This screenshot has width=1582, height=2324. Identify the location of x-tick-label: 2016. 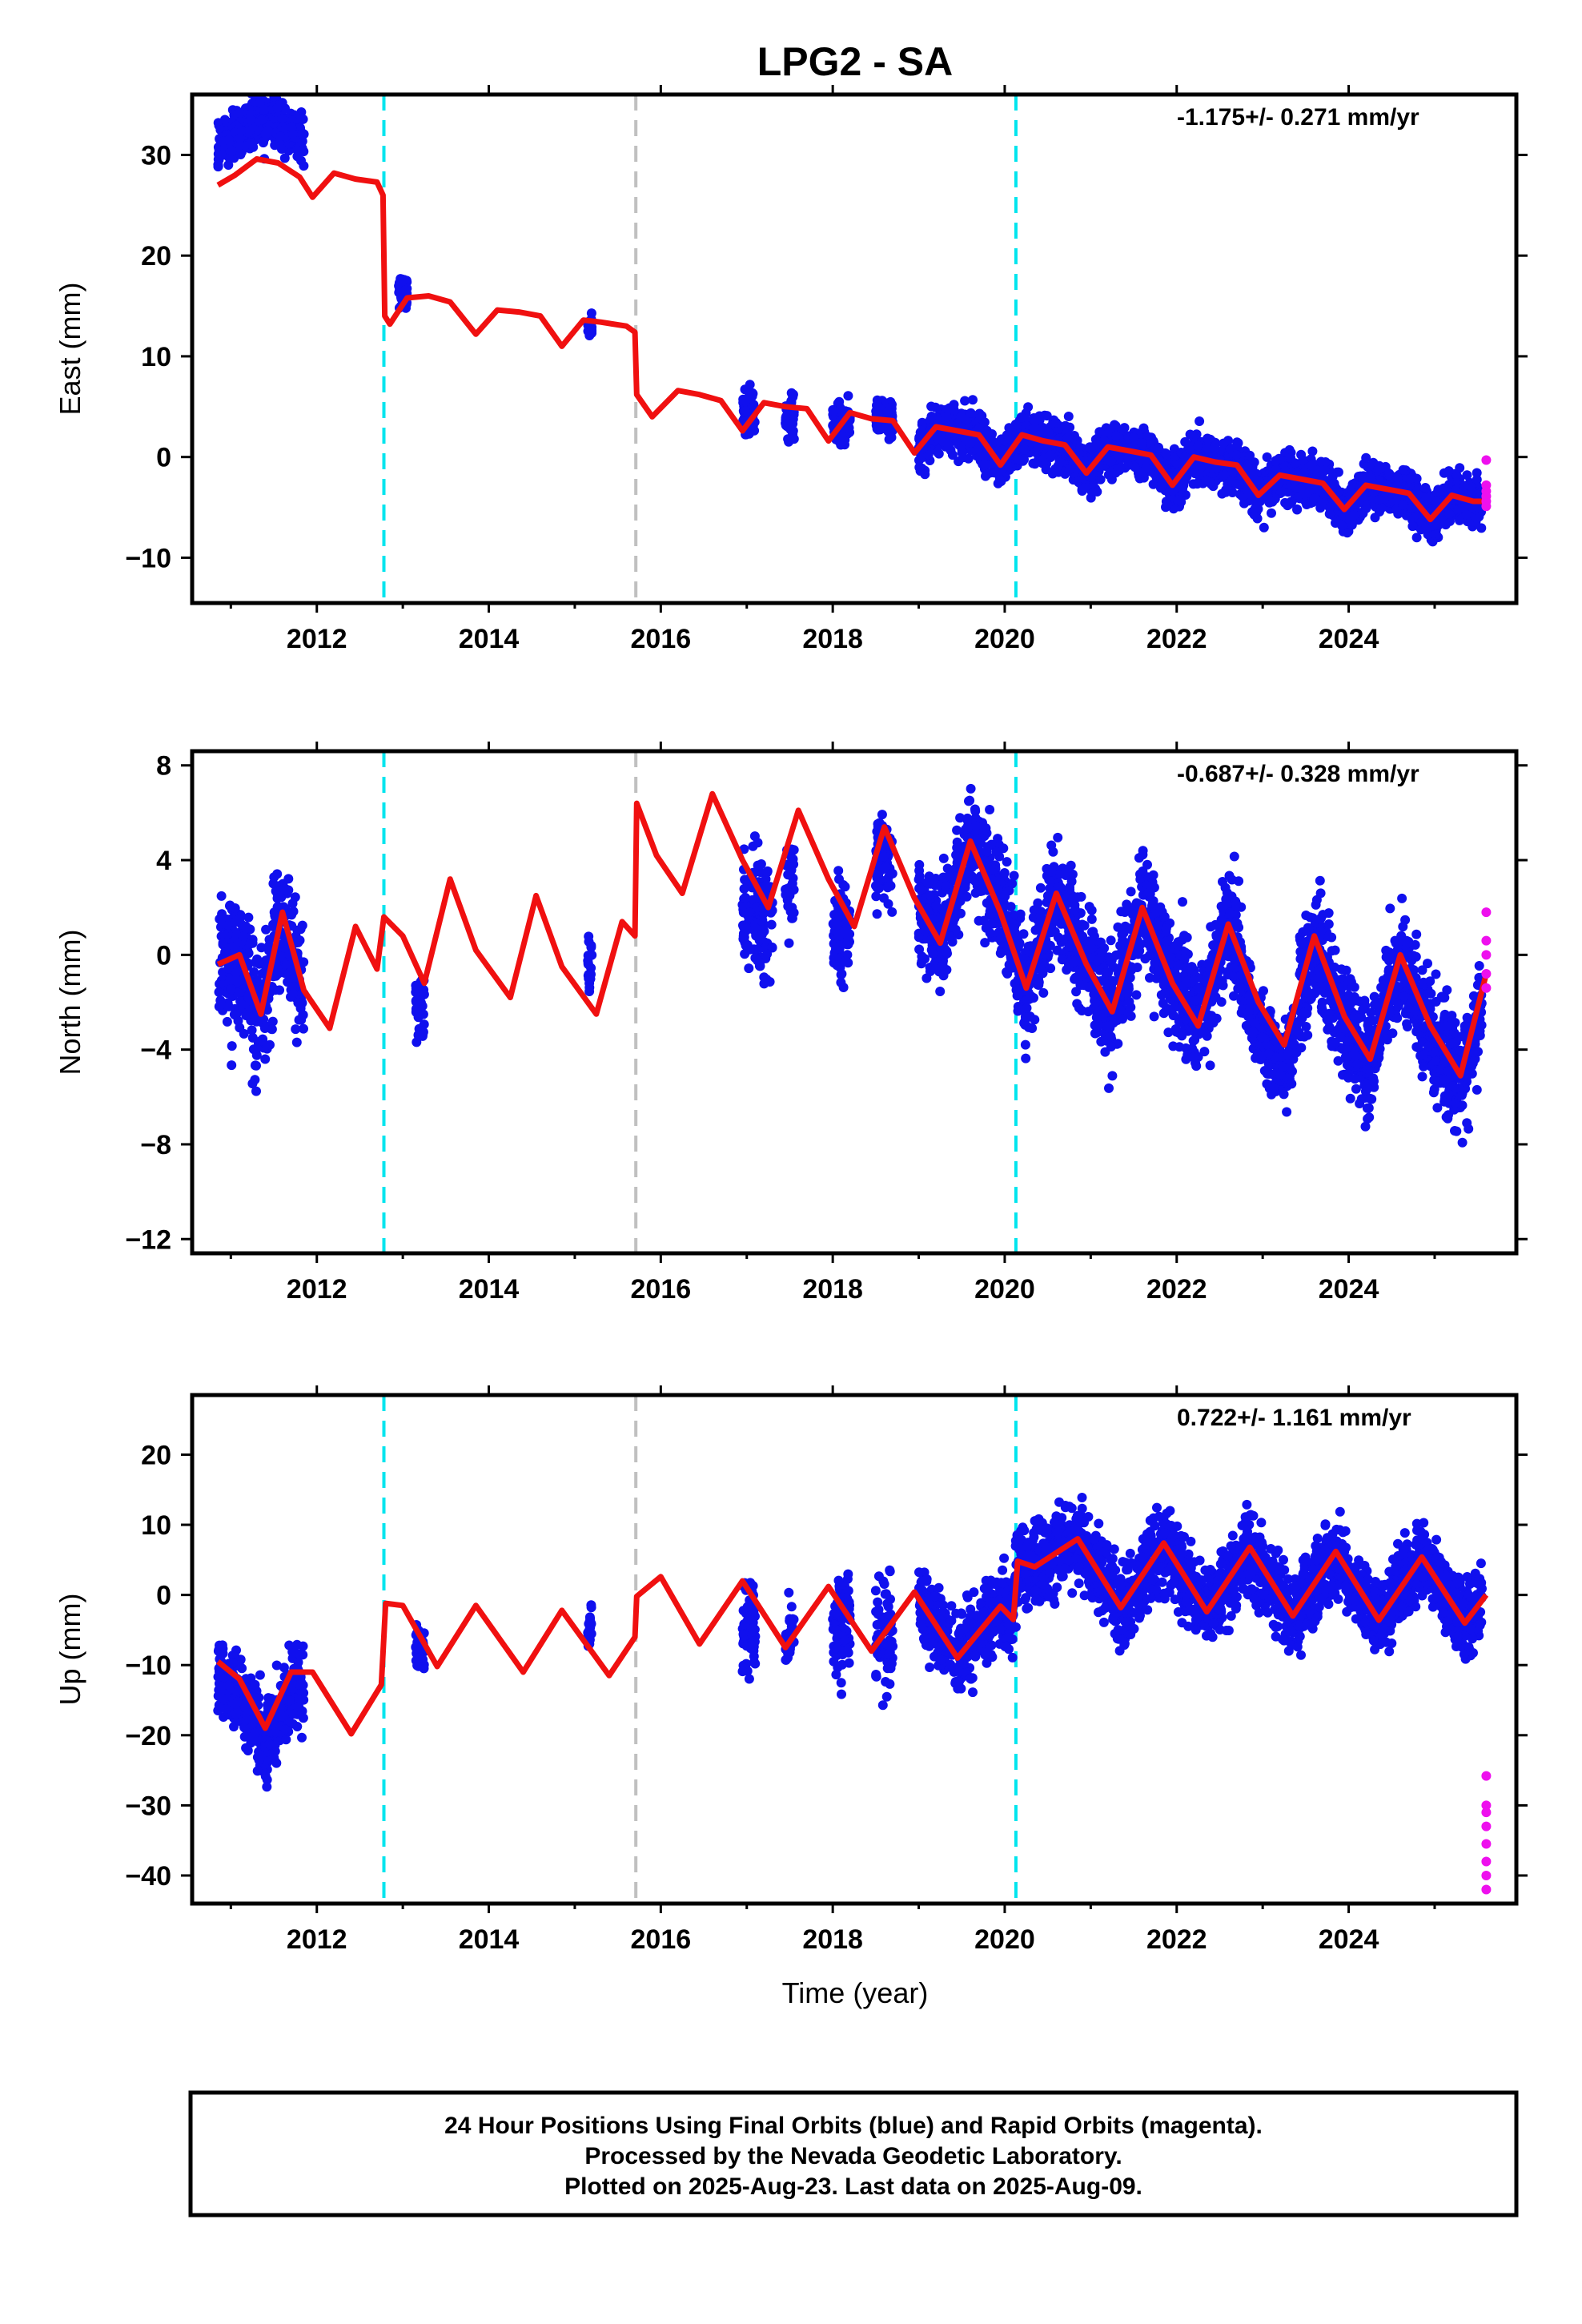
(661, 639).